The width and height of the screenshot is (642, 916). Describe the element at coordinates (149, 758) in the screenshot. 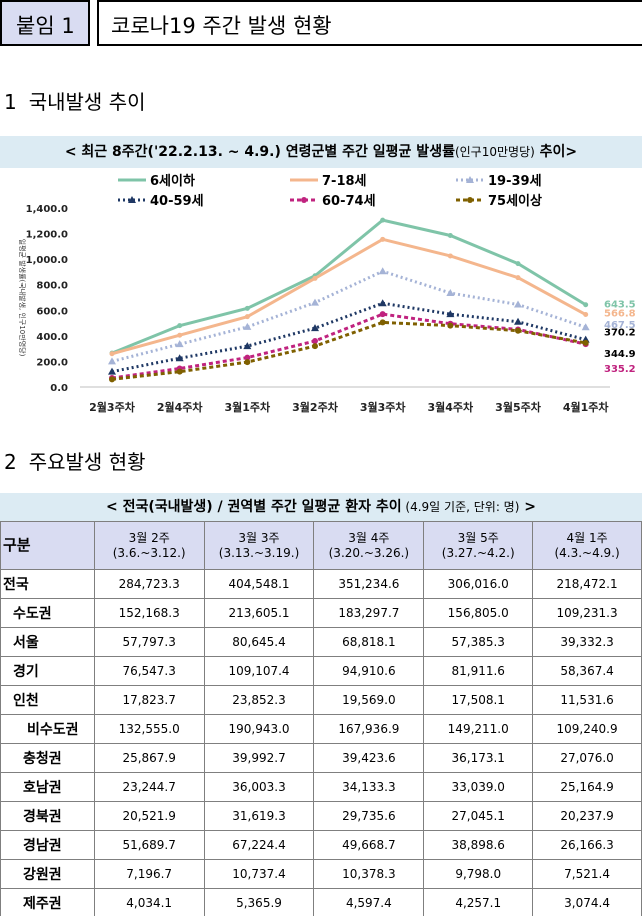

I see `table-cell: 25,867.9` at that location.